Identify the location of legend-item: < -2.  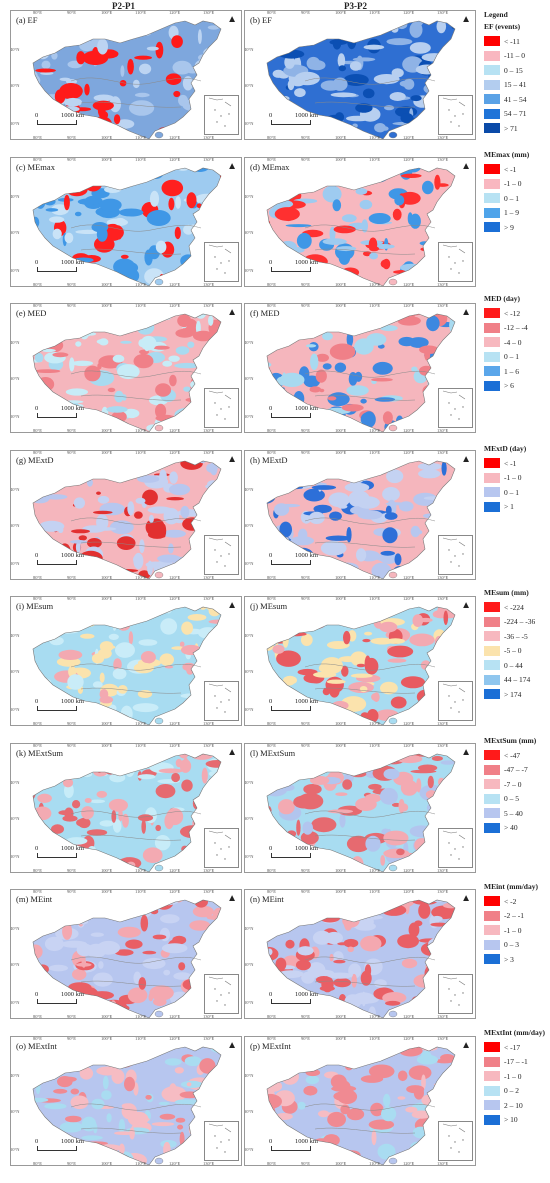
(516, 901).